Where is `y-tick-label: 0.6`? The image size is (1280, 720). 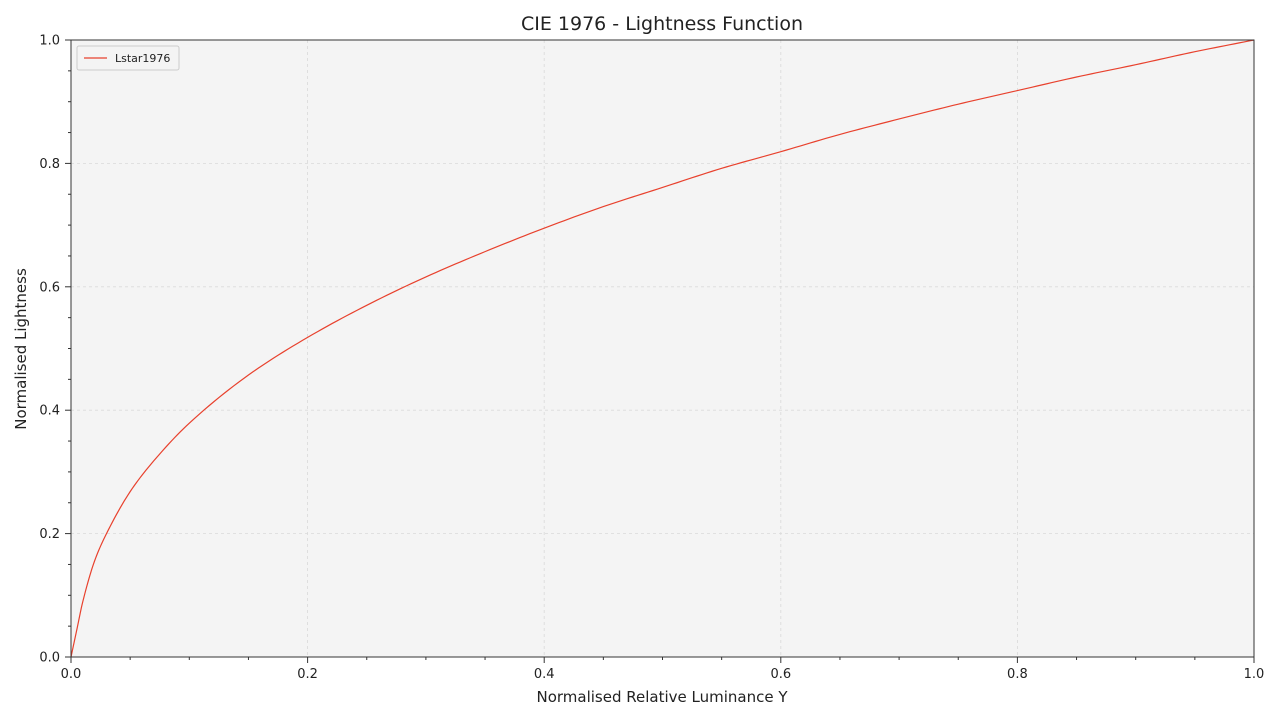
y-tick-label: 0.6 is located at coordinates (49, 287).